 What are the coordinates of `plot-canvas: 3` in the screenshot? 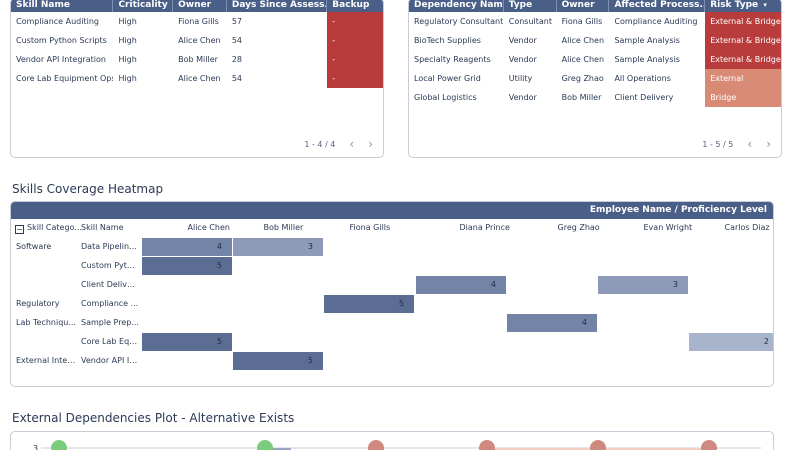 It's located at (397, 445).